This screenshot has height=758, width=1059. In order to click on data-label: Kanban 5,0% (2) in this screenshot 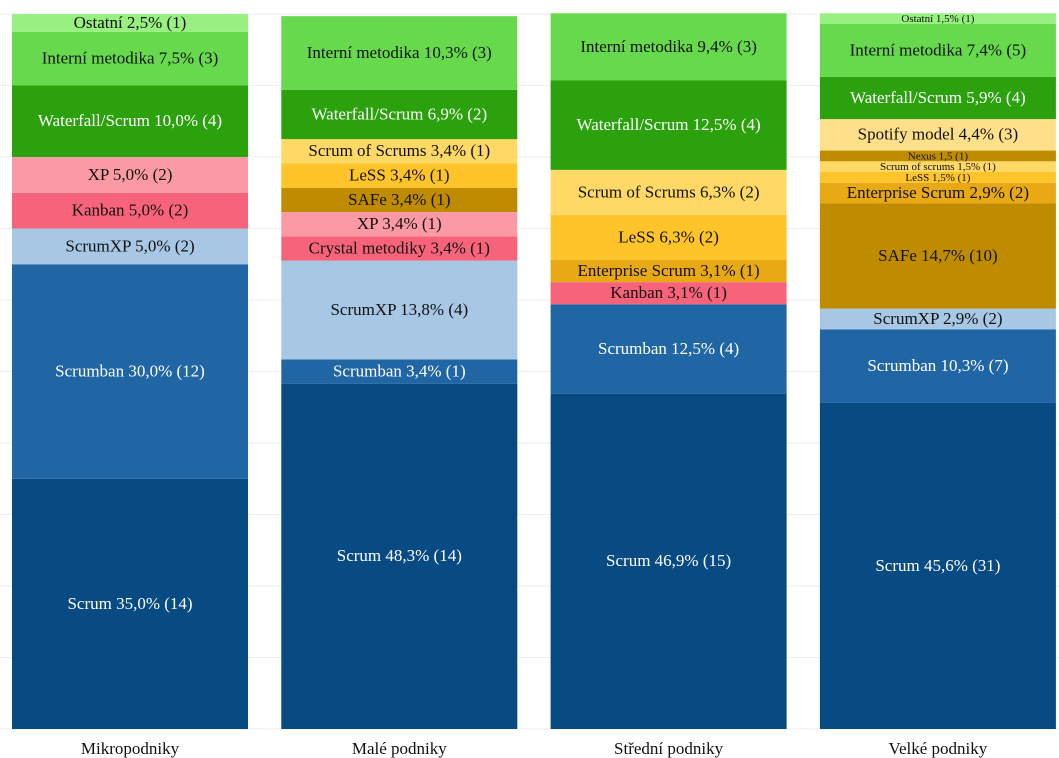, I will do `click(130, 210)`.